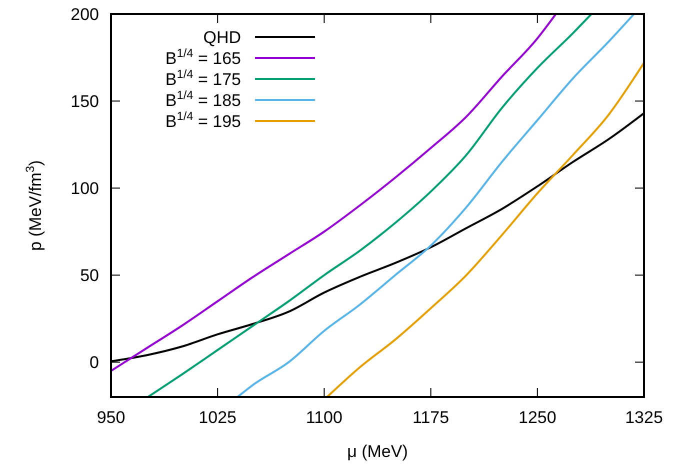 The image size is (688, 466). Describe the element at coordinates (84, 188) in the screenshot. I see `y-tick-label: 100` at that location.